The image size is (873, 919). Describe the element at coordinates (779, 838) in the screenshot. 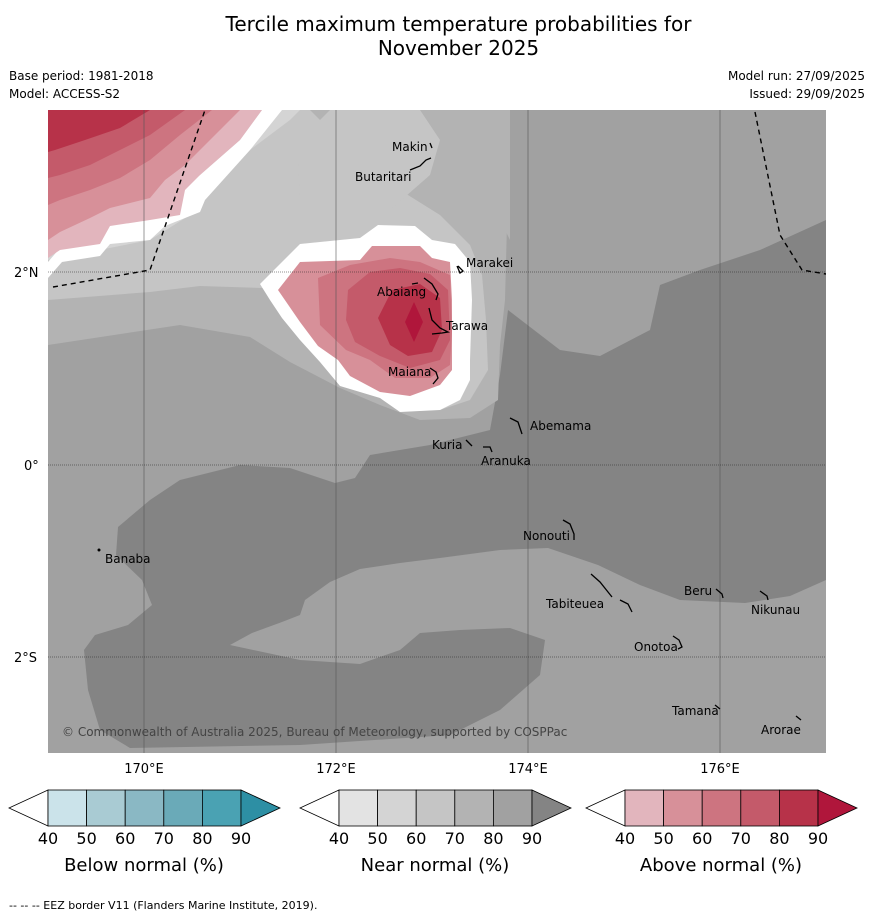

I see `above-normal-tick-80: 80` at that location.